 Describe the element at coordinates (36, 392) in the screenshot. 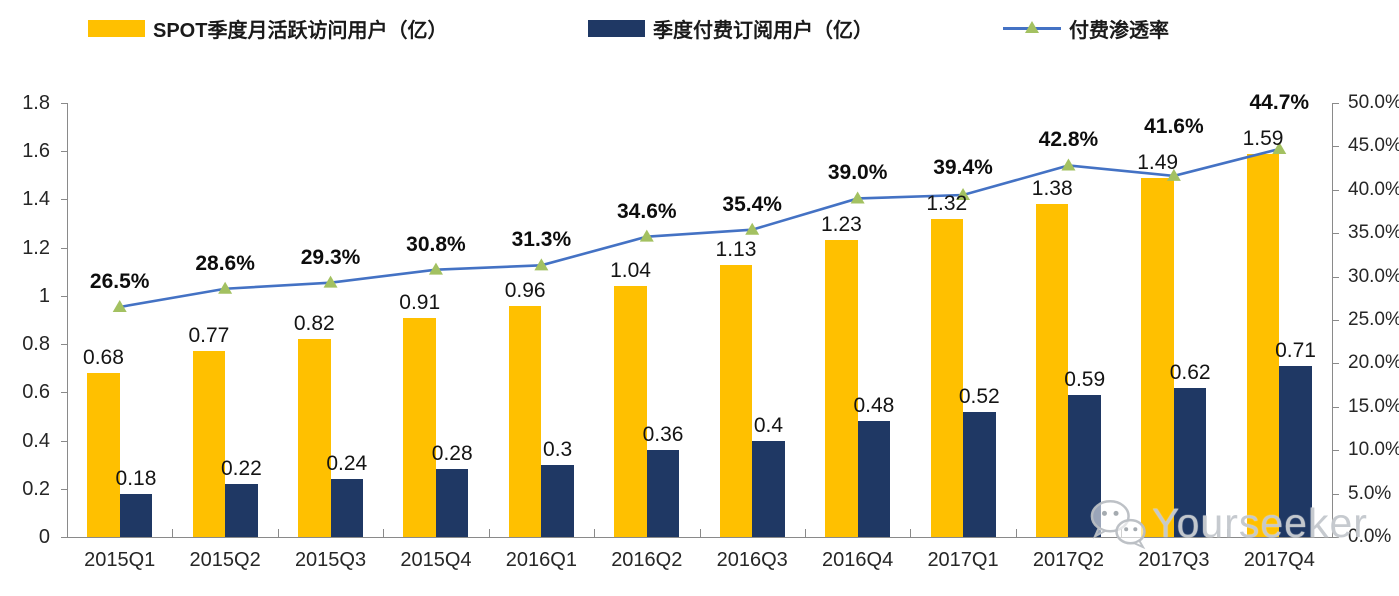

I see `left-axis-tick-label: 0.6` at that location.